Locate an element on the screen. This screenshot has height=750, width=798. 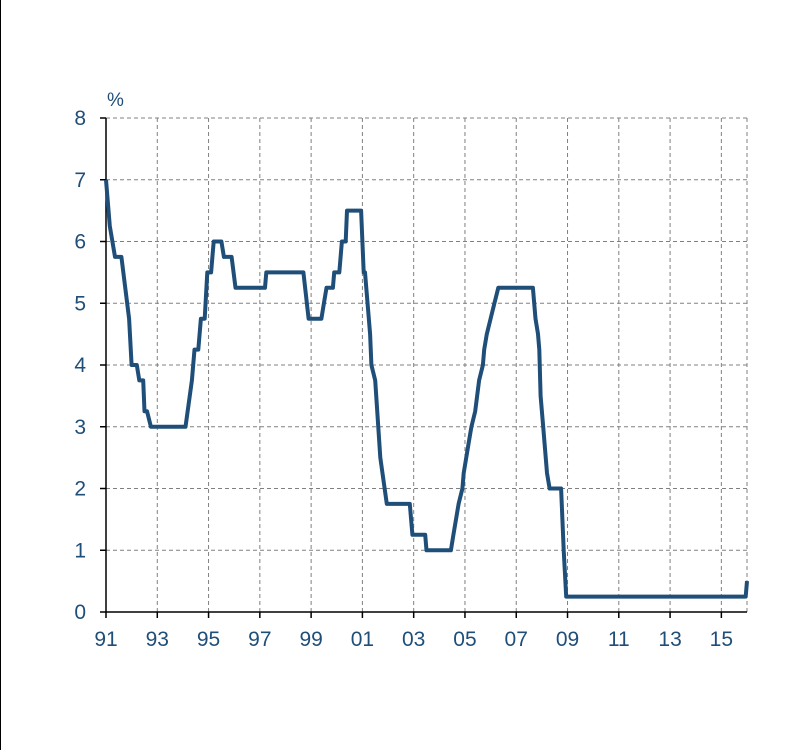
frame-left-border is located at coordinates (0, 375).